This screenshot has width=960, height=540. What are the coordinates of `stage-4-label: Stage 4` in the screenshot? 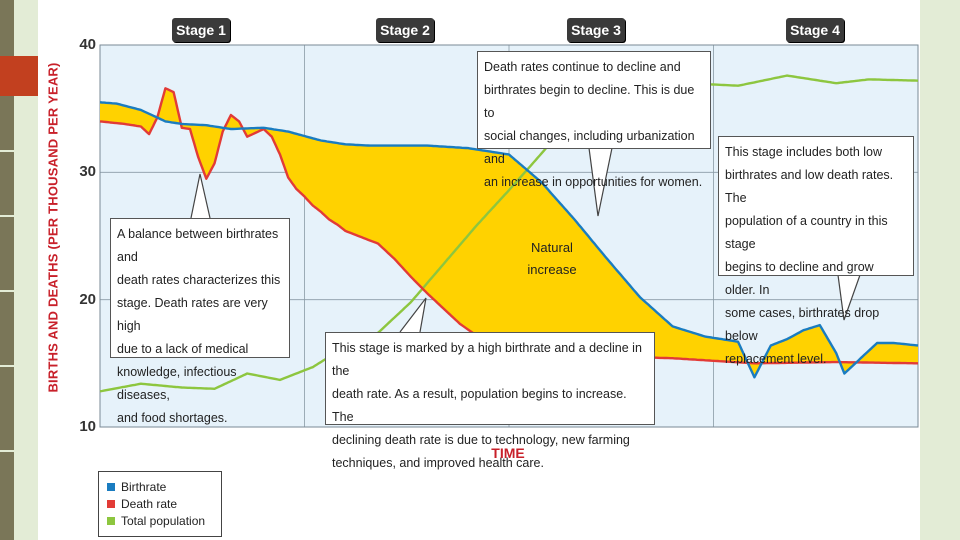 It's located at (815, 30).